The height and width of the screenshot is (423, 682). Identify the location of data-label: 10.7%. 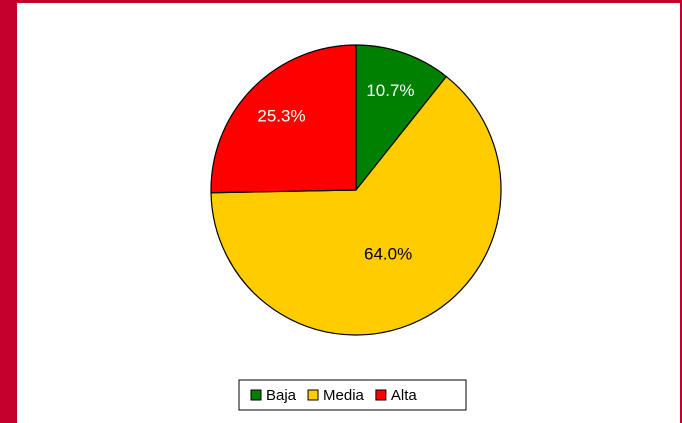
(390, 90).